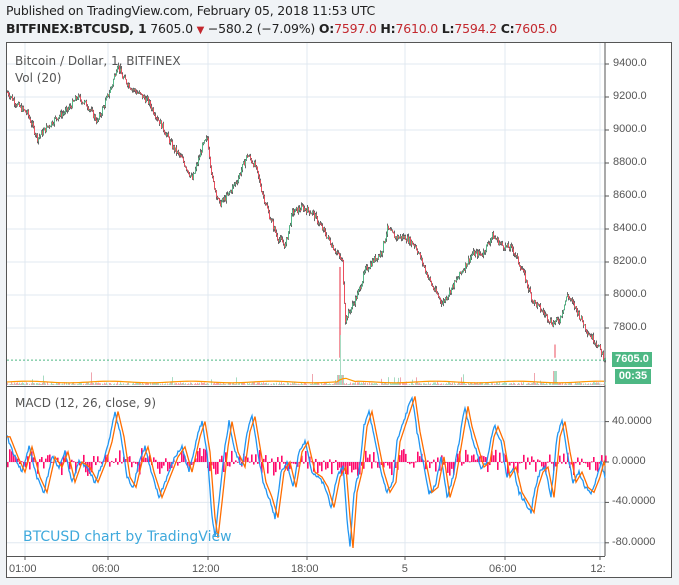 The width and height of the screenshot is (679, 585). Describe the element at coordinates (417, 28) in the screenshot. I see `high-value: 7610.0` at that location.